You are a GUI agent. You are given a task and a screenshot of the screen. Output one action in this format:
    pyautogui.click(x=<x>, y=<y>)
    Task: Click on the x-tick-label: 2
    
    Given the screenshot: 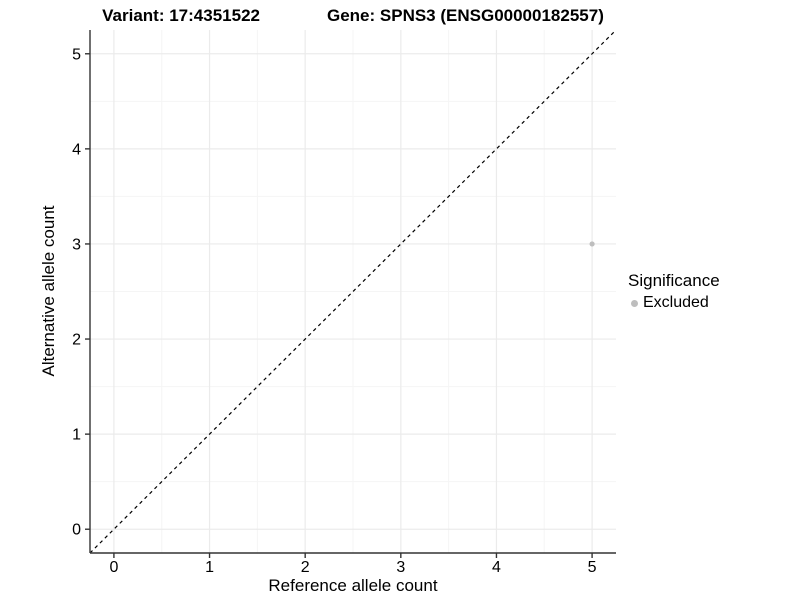 What is the action you would take?
    pyautogui.click(x=305, y=567)
    